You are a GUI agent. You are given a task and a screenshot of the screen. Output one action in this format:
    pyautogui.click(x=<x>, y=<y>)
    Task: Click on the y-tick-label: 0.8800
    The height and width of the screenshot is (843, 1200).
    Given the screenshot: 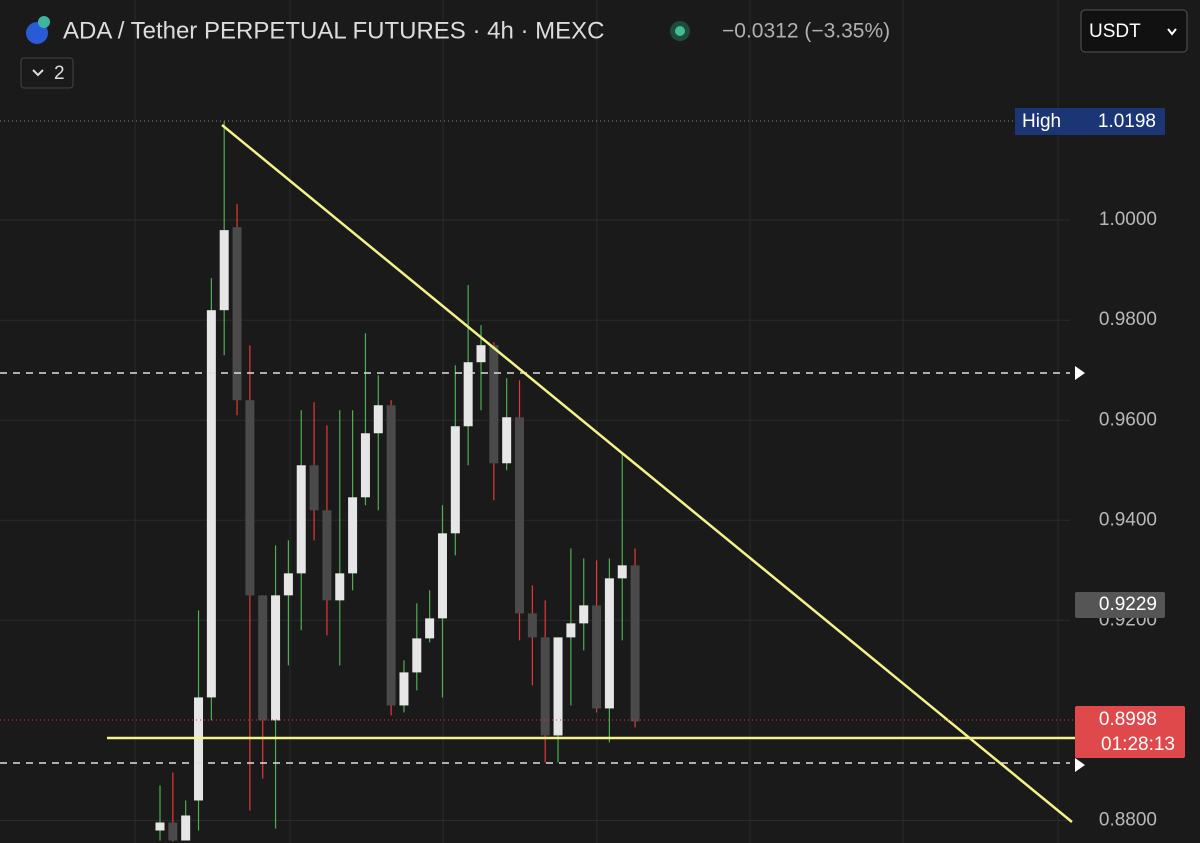 What is the action you would take?
    pyautogui.click(x=1128, y=820)
    